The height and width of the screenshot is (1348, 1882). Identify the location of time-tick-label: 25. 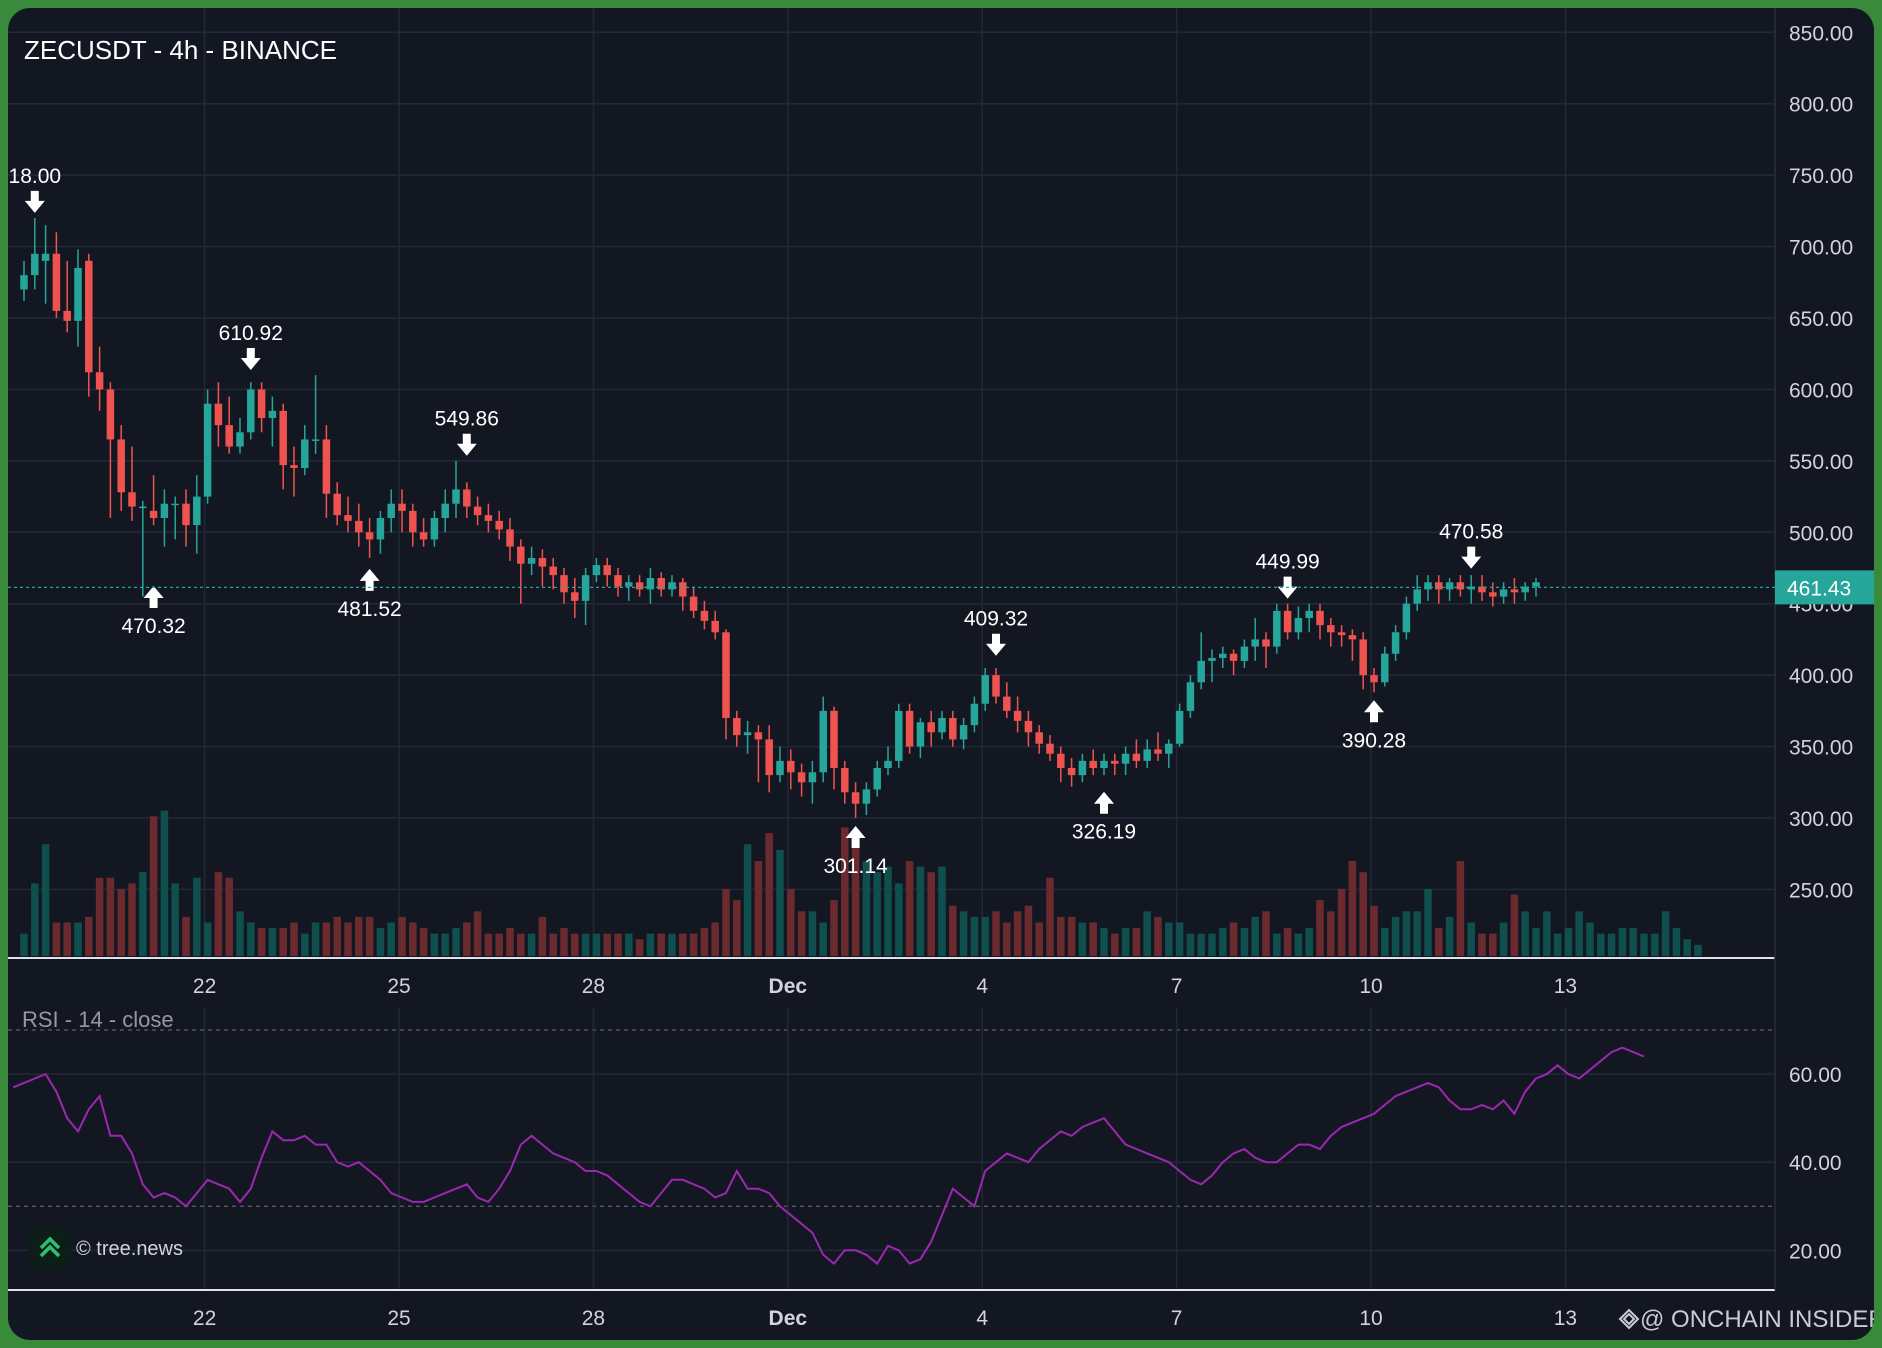
(398, 986).